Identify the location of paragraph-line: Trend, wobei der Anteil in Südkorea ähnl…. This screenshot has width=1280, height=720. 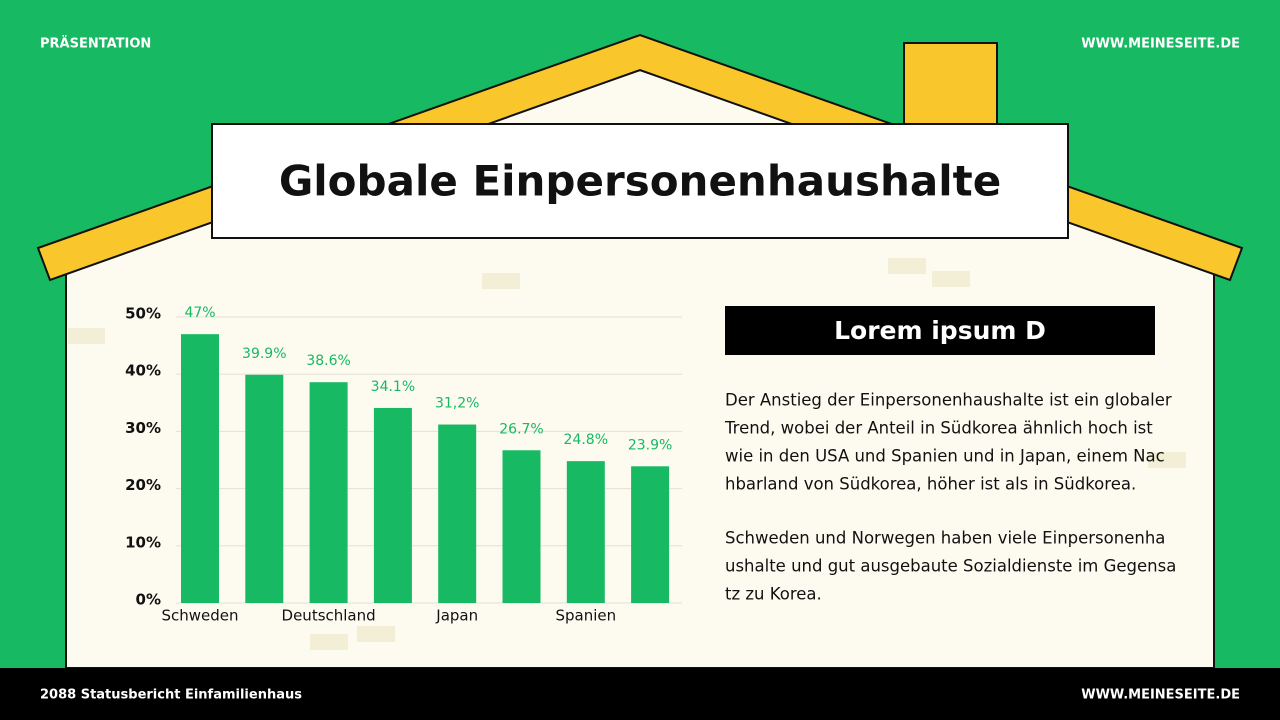
(938, 428).